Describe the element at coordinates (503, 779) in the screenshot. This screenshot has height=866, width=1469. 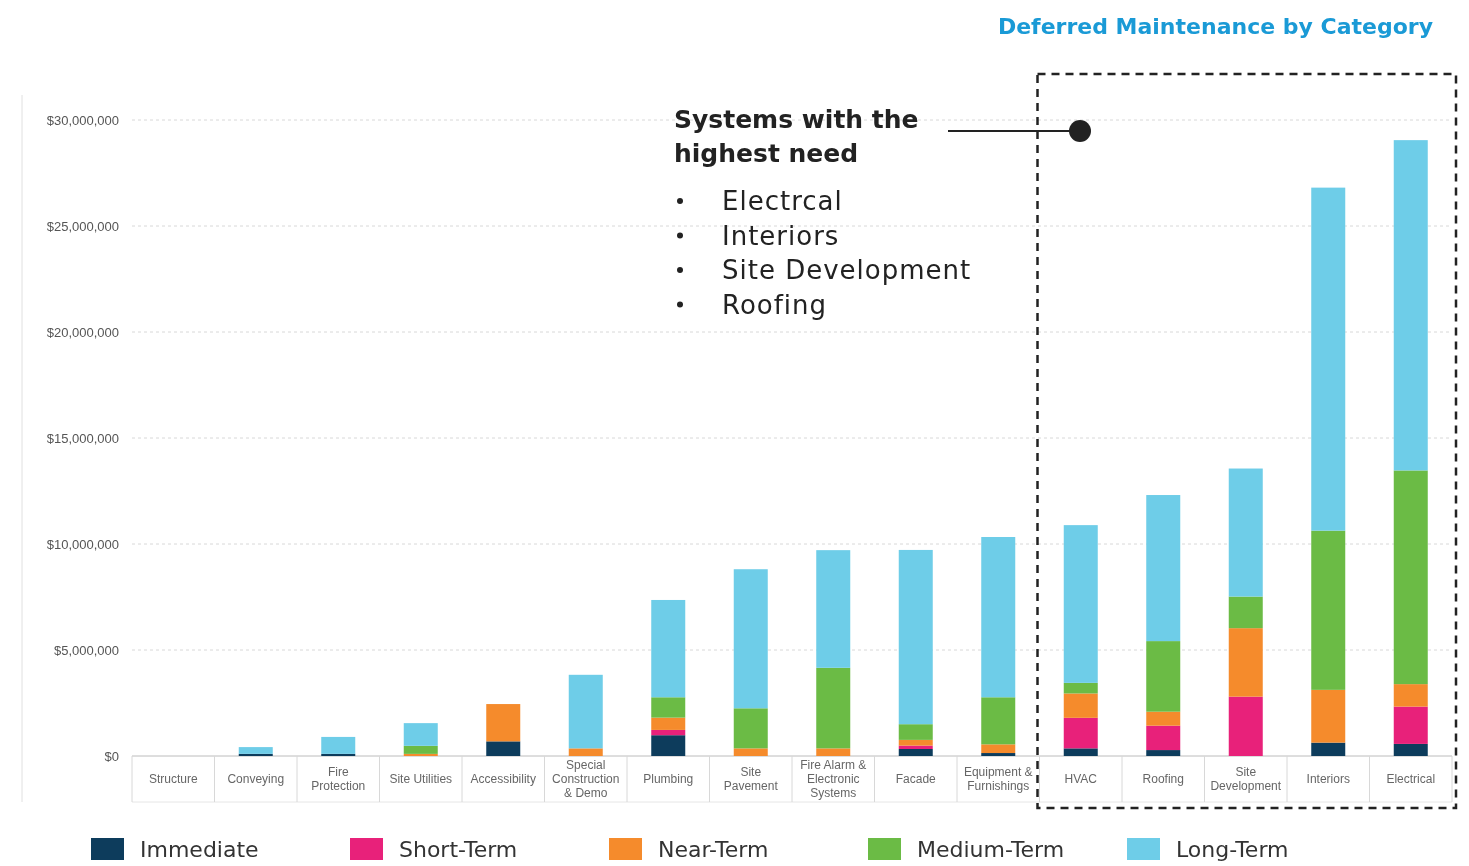
I see `x-tick-label: Accessibility` at that location.